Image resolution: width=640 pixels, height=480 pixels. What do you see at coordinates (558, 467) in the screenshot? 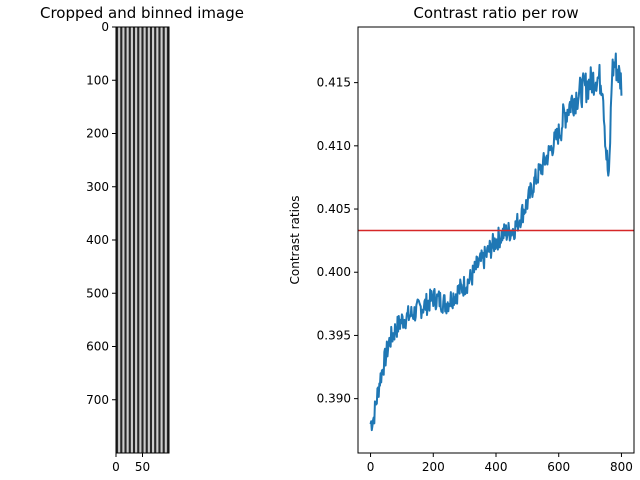
I see `x-tick-label: 600` at bounding box center [558, 467].